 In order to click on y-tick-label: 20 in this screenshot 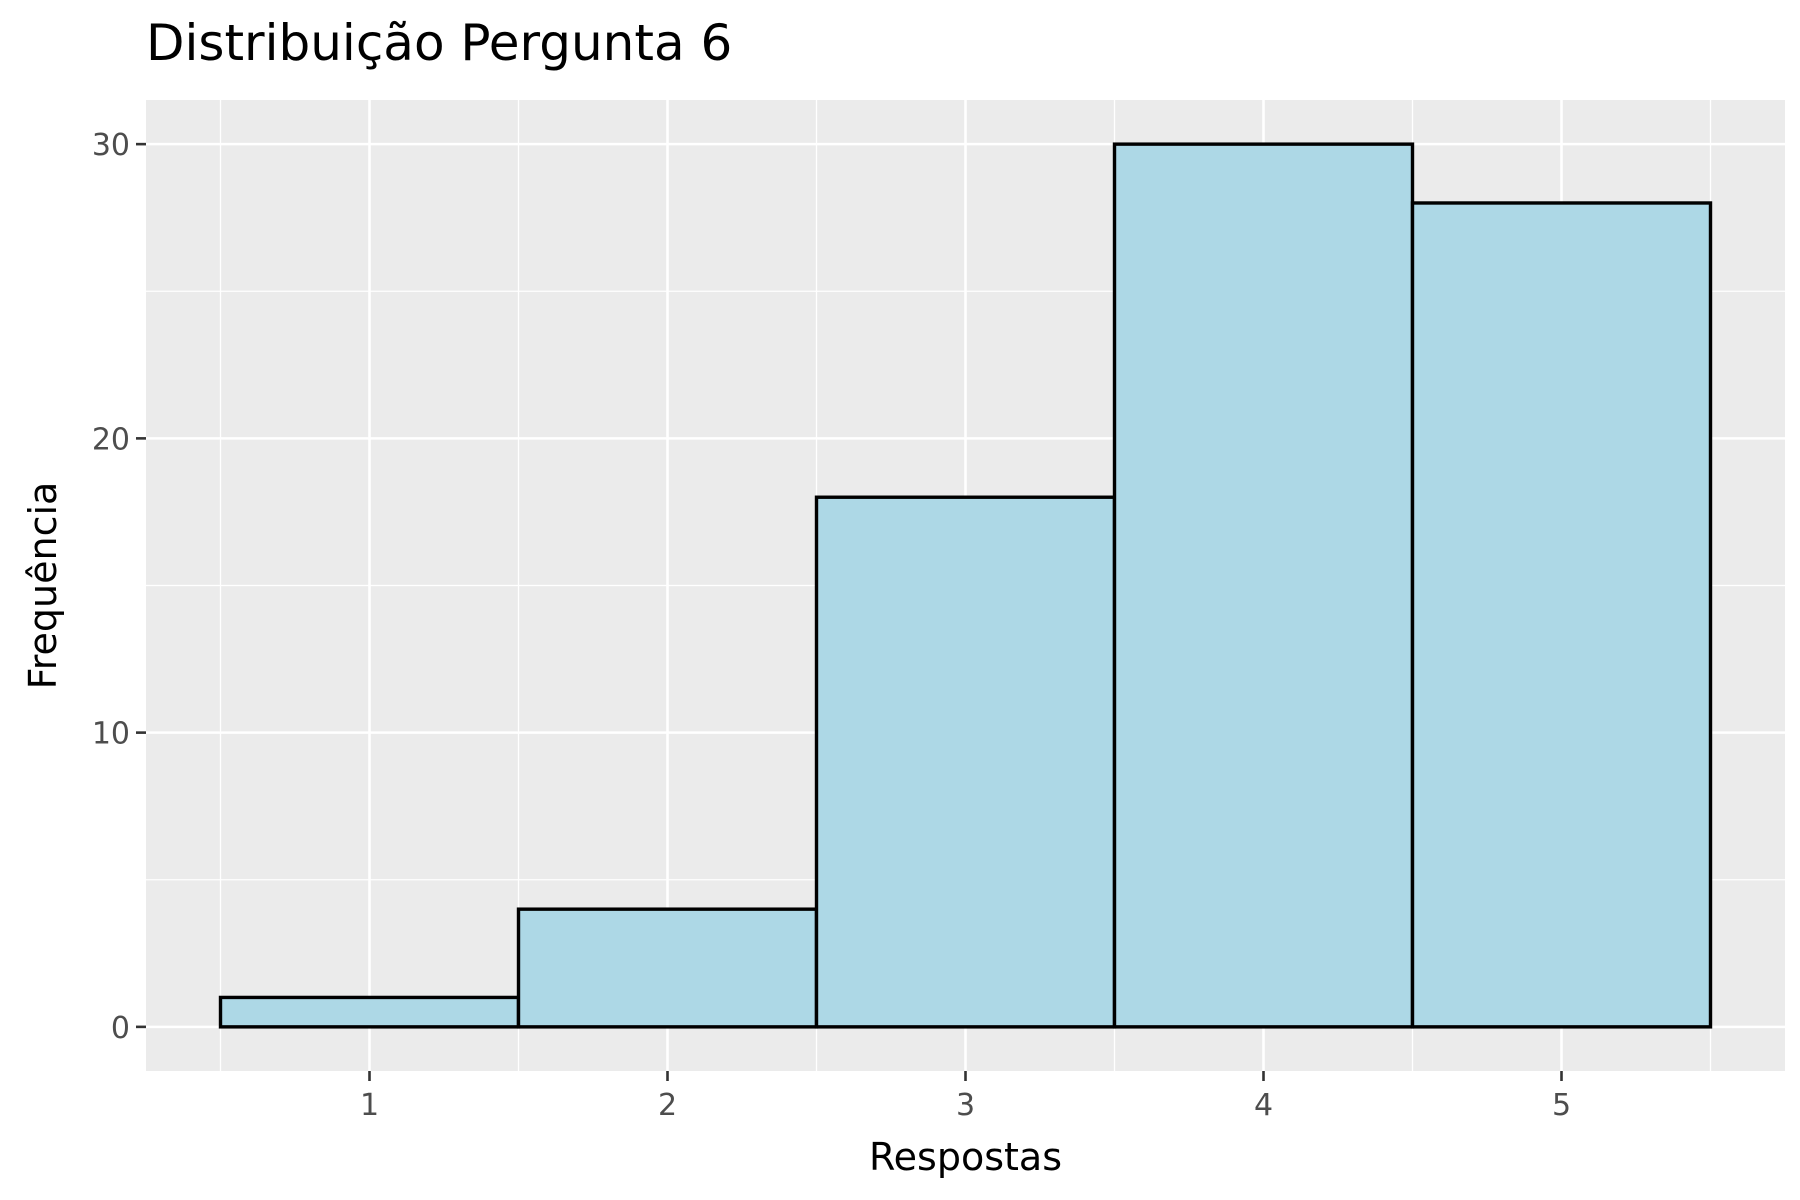, I will do `click(111, 439)`.